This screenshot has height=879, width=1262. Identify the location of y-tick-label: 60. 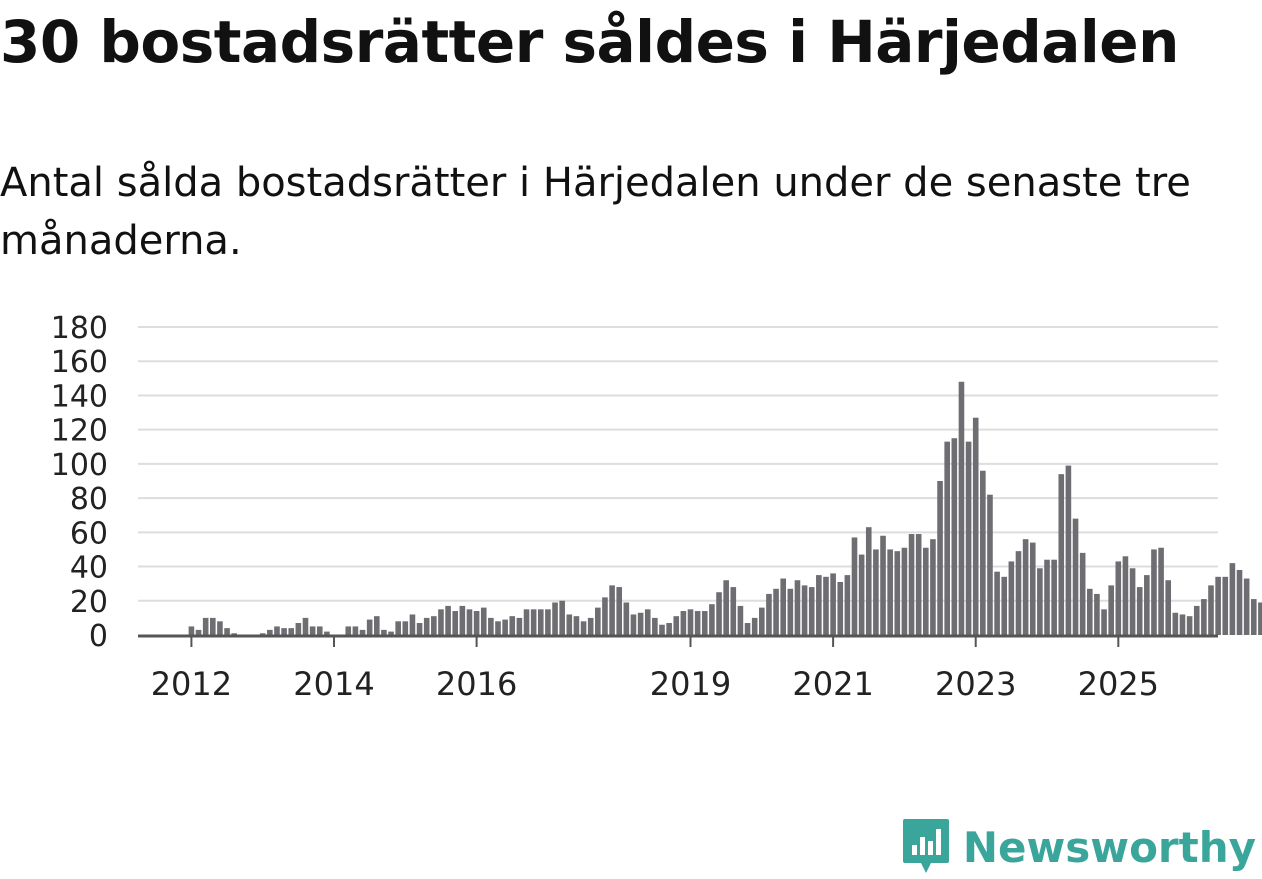
(89, 533).